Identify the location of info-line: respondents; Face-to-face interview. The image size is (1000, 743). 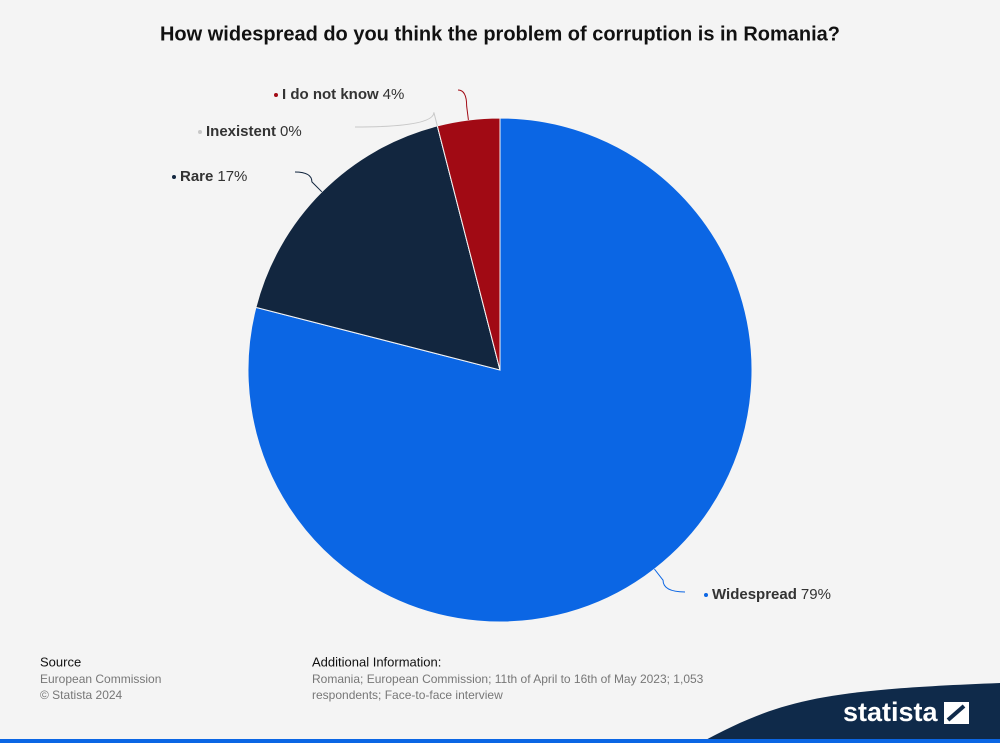
(407, 695).